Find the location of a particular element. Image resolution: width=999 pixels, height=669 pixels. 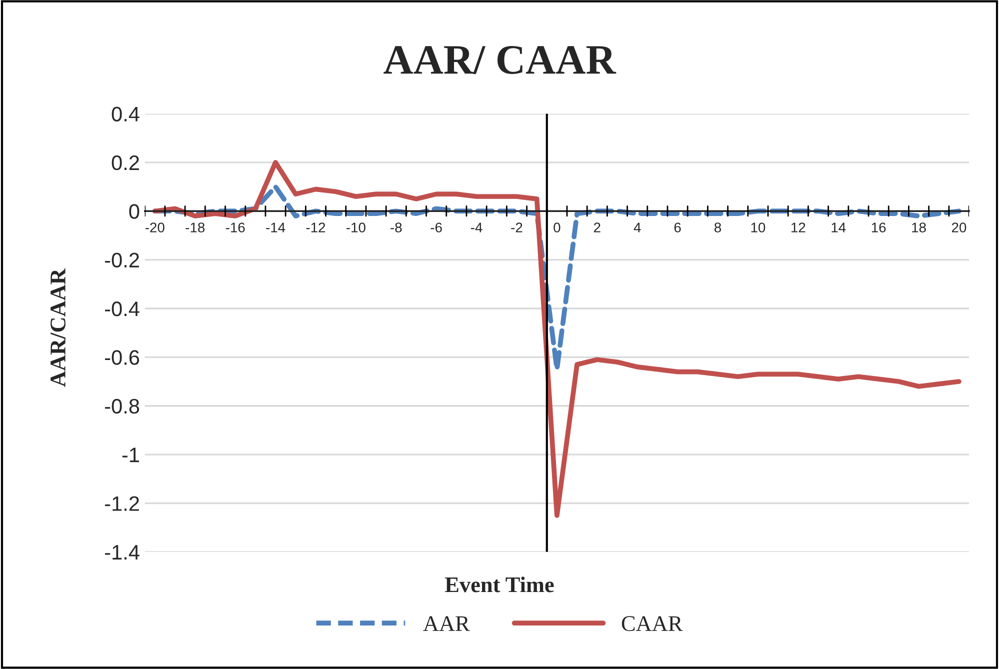

legend-label: AAR is located at coordinates (446, 623).